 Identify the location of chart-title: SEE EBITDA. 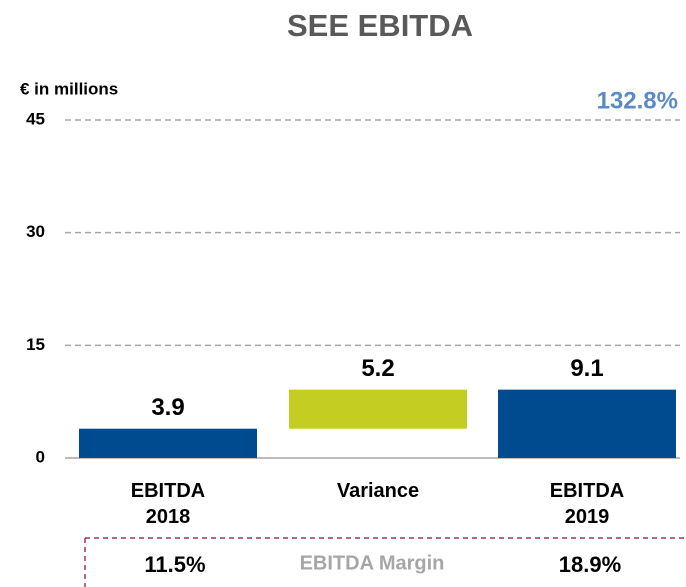
(380, 25).